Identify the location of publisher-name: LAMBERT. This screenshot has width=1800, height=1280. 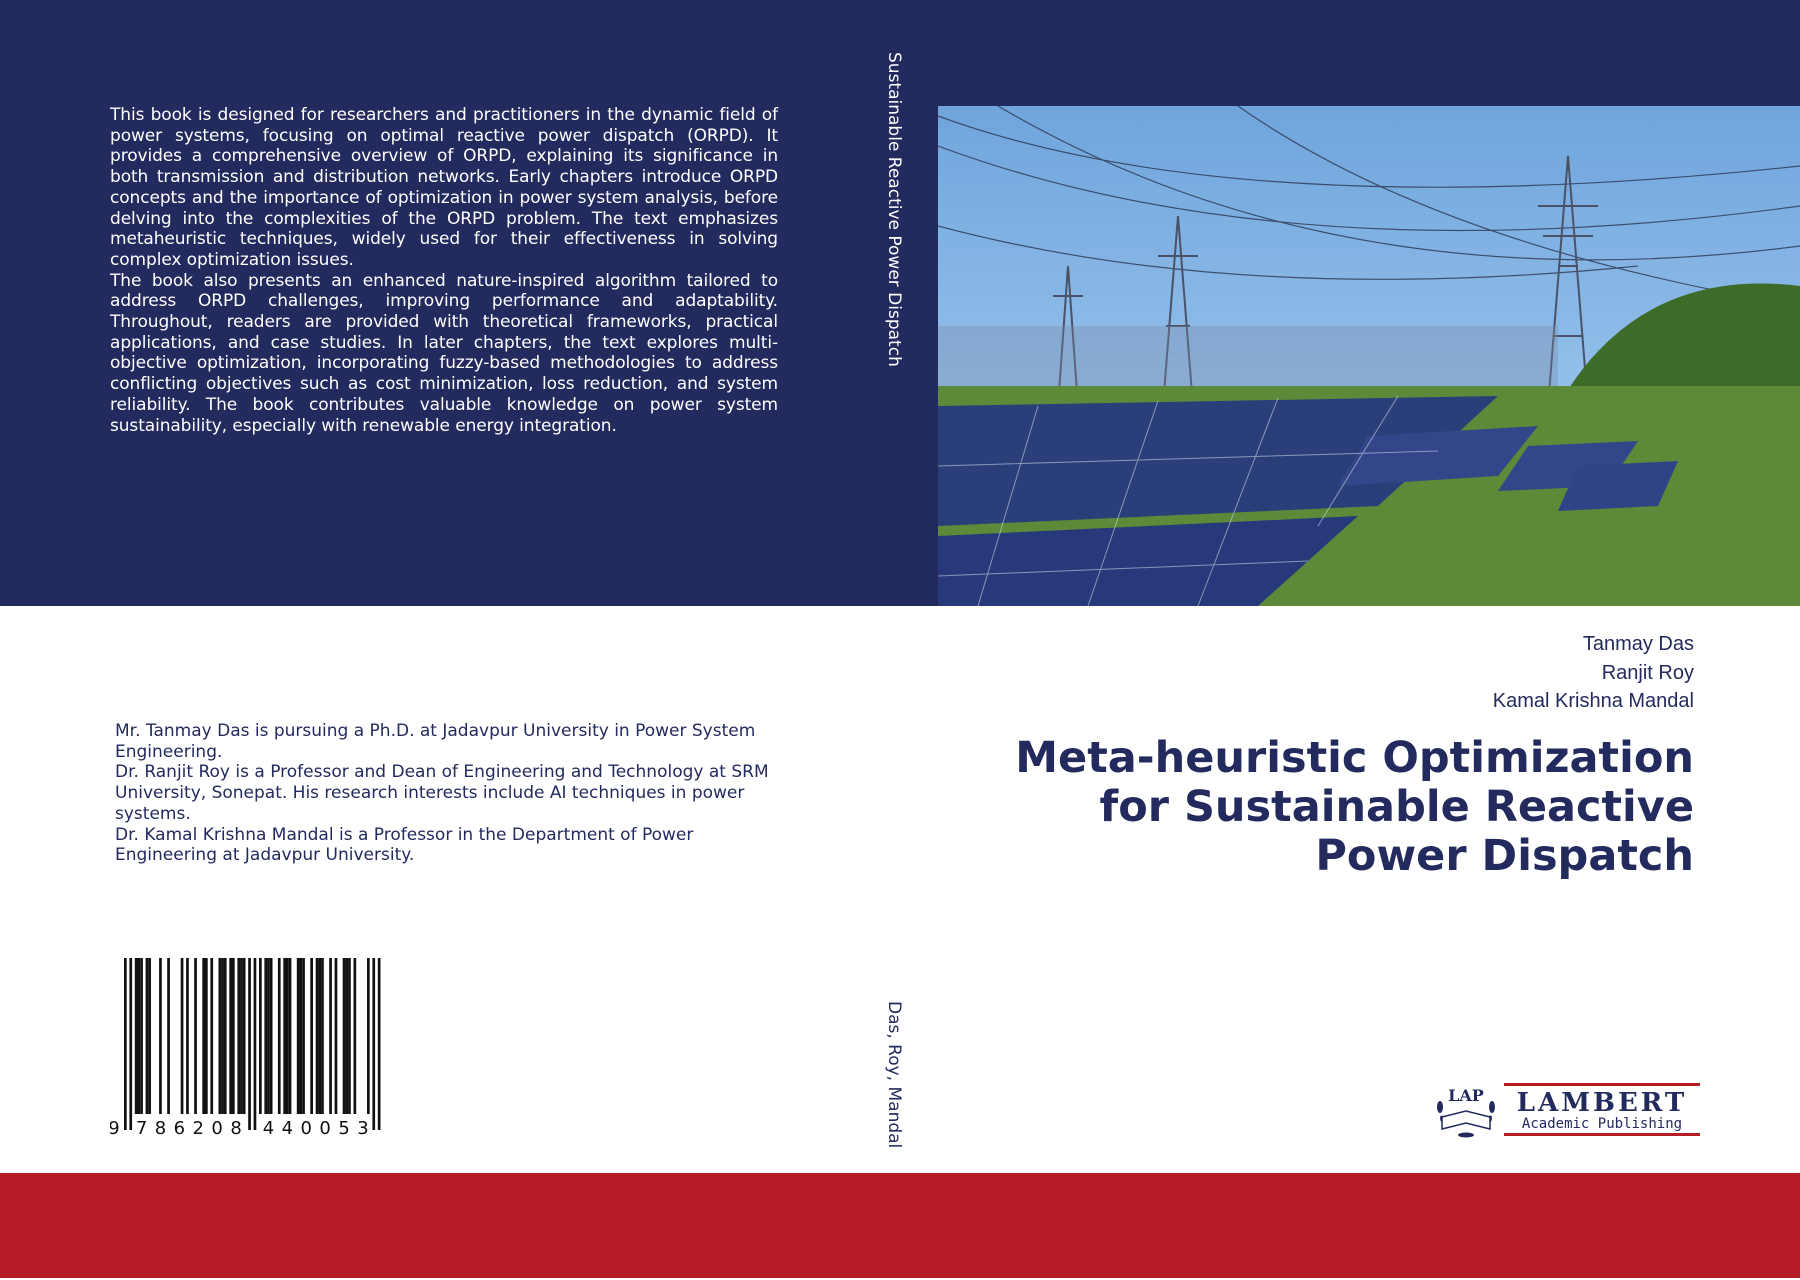
(1602, 1103).